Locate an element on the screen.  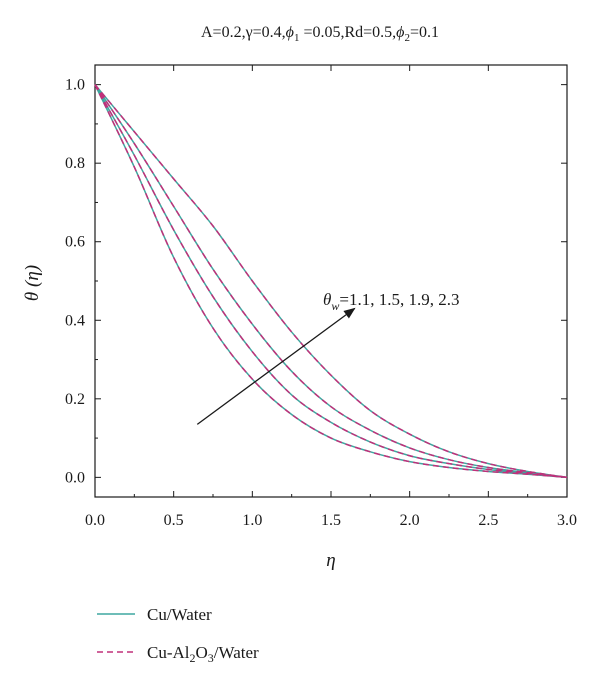
y-tick-label: 0.8 is located at coordinates (75, 163).